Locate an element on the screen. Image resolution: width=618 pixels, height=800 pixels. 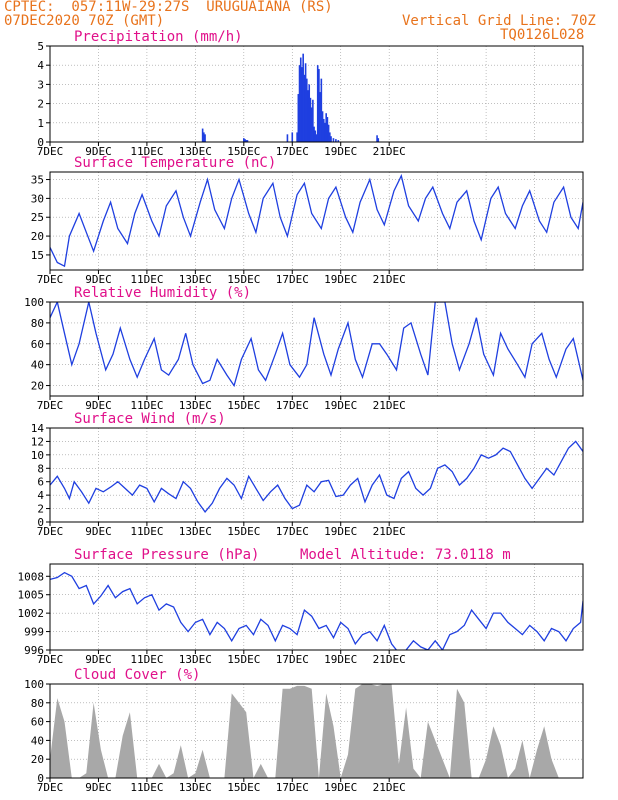
header-code: TQ0126L028 is located at coordinates (542, 35).